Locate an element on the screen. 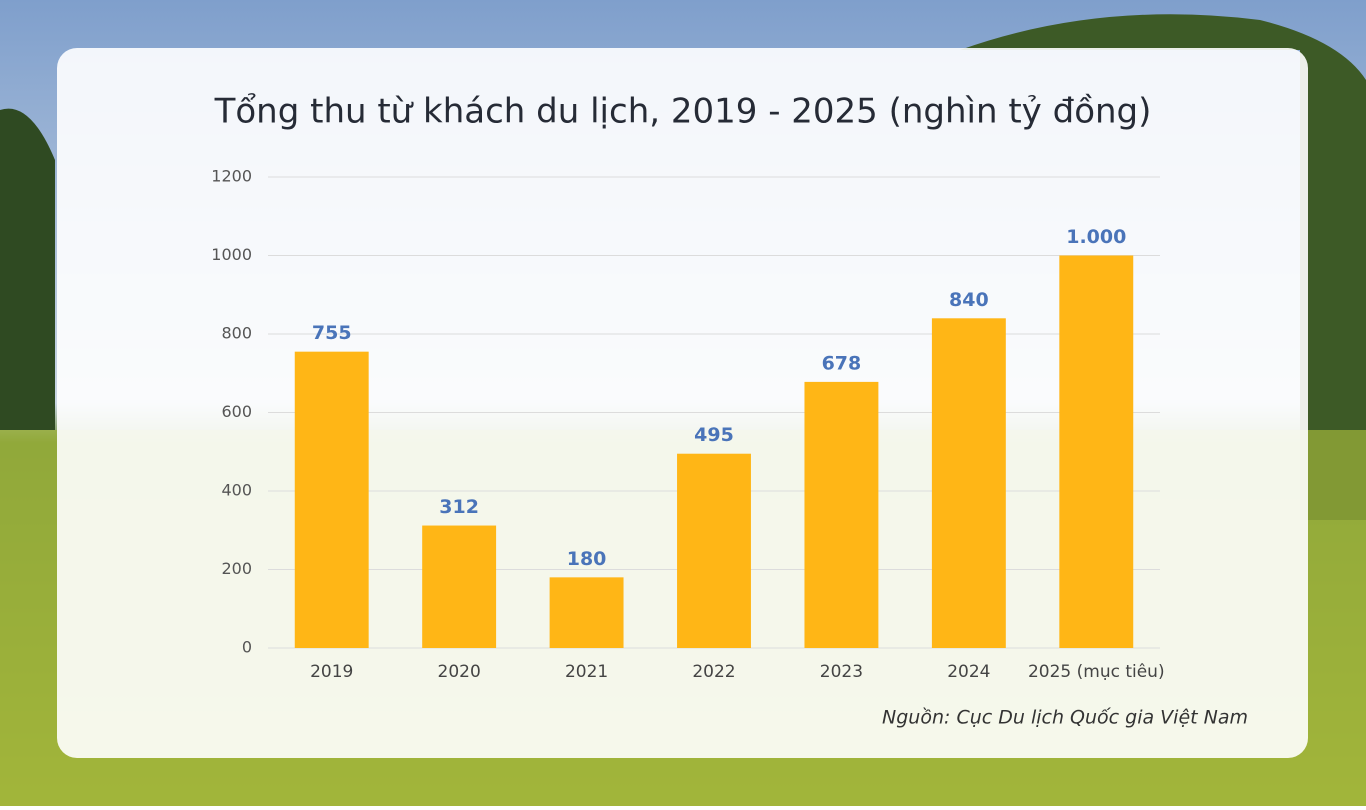 The width and height of the screenshot is (1366, 810). value-label: 1.000 is located at coordinates (1096, 237).